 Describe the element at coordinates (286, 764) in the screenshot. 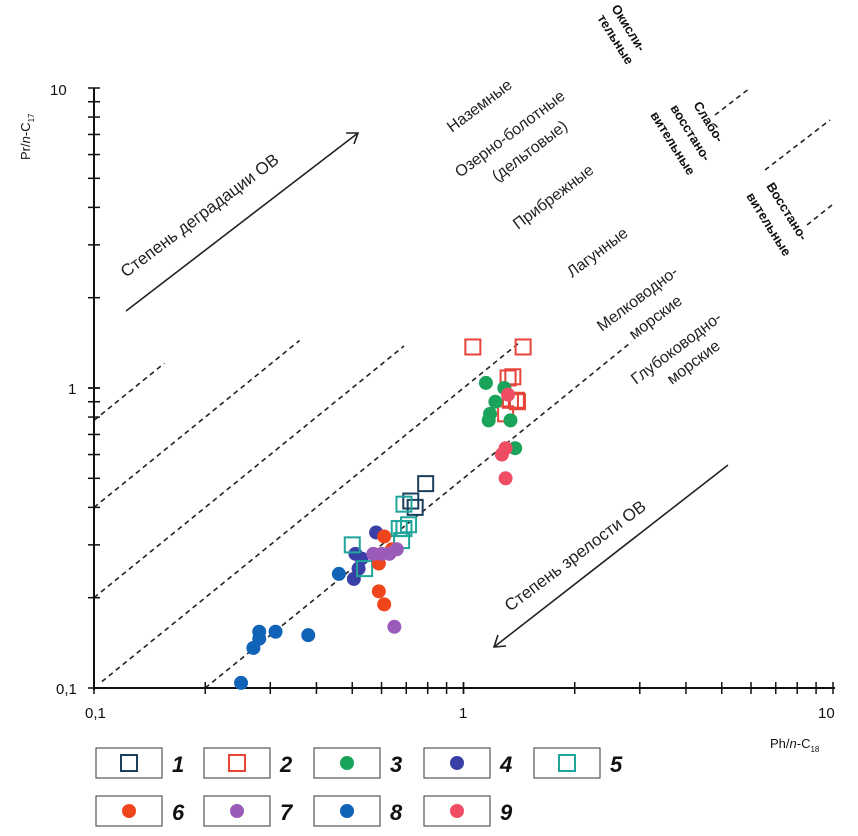

I see `legend-label: 2` at that location.